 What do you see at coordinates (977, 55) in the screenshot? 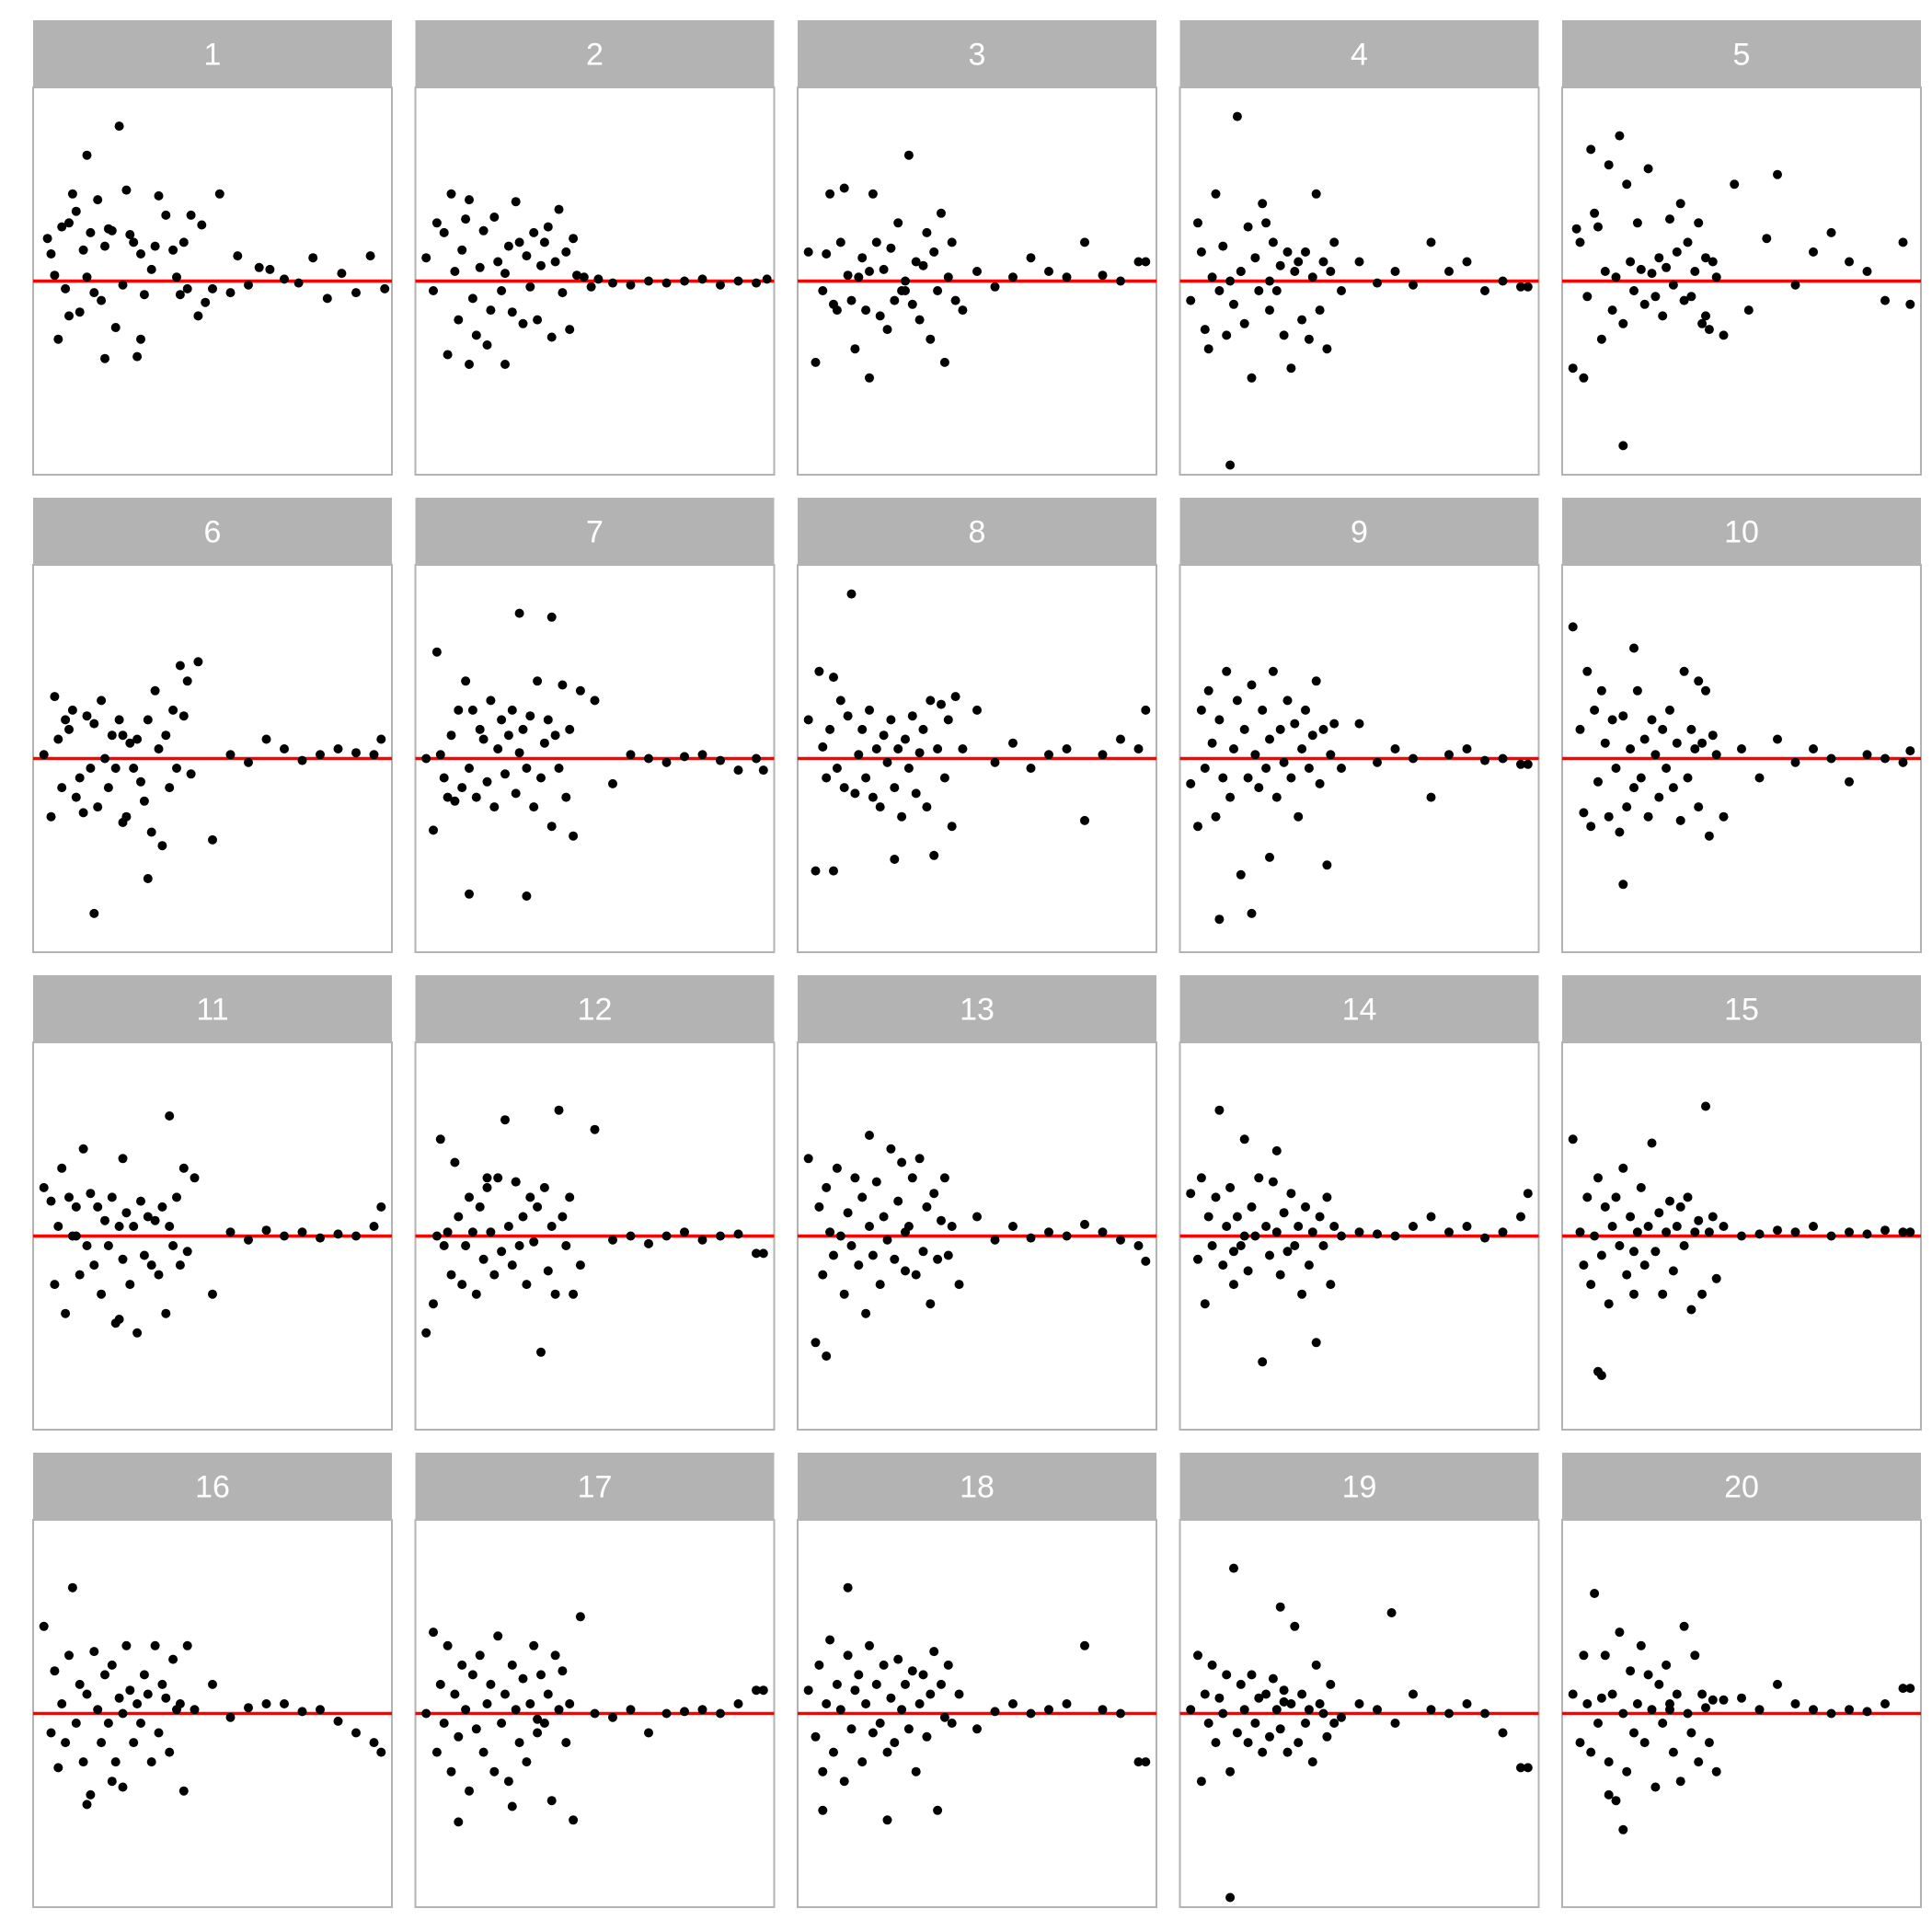
I see `facet-strip-label: 3` at bounding box center [977, 55].